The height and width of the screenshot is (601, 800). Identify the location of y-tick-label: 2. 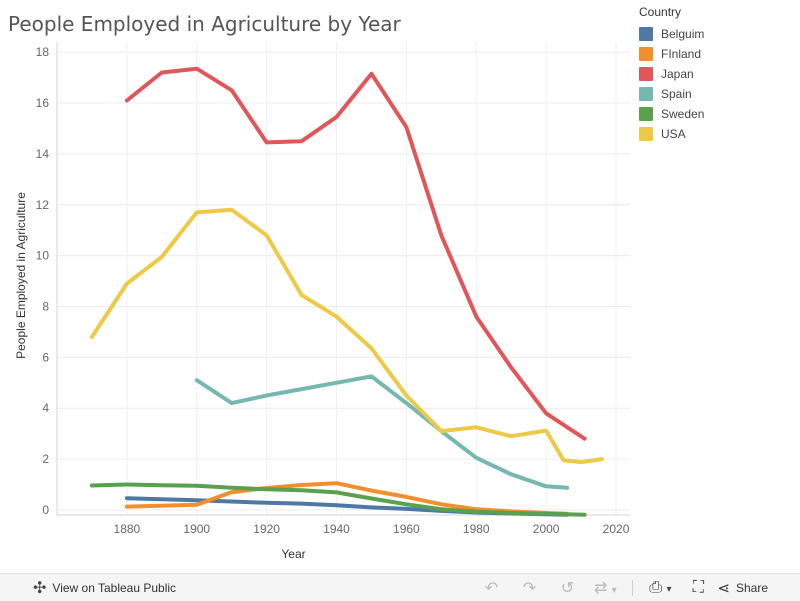
(45, 459).